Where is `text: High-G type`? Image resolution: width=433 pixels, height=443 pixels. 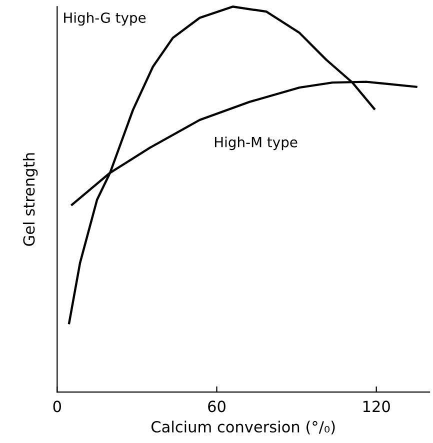 text: High-G type is located at coordinates (105, 19).